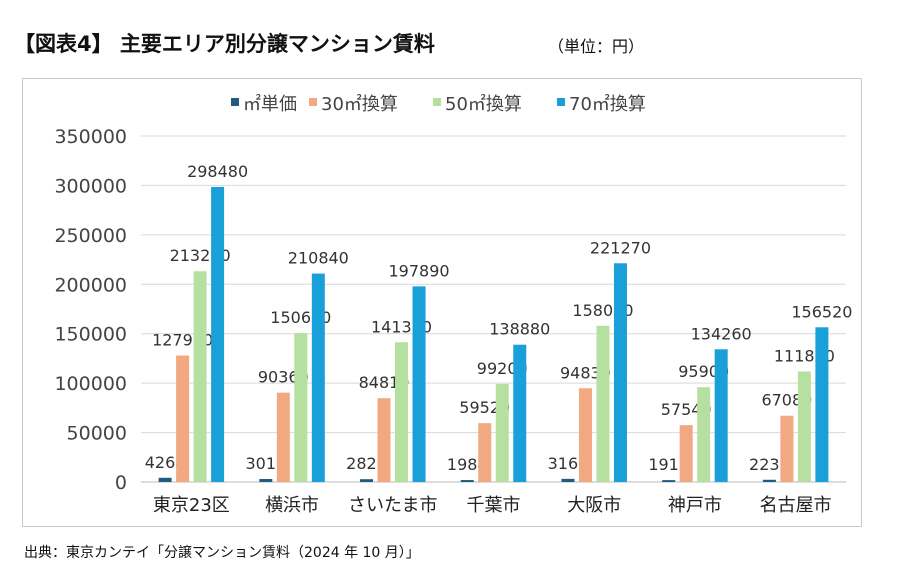 The width and height of the screenshot is (900, 586). Describe the element at coordinates (222, 553) in the screenshot. I see `source-note: 出典：東京カンテイ「分譲マンション賃料（2024 年 10 月）」` at that location.